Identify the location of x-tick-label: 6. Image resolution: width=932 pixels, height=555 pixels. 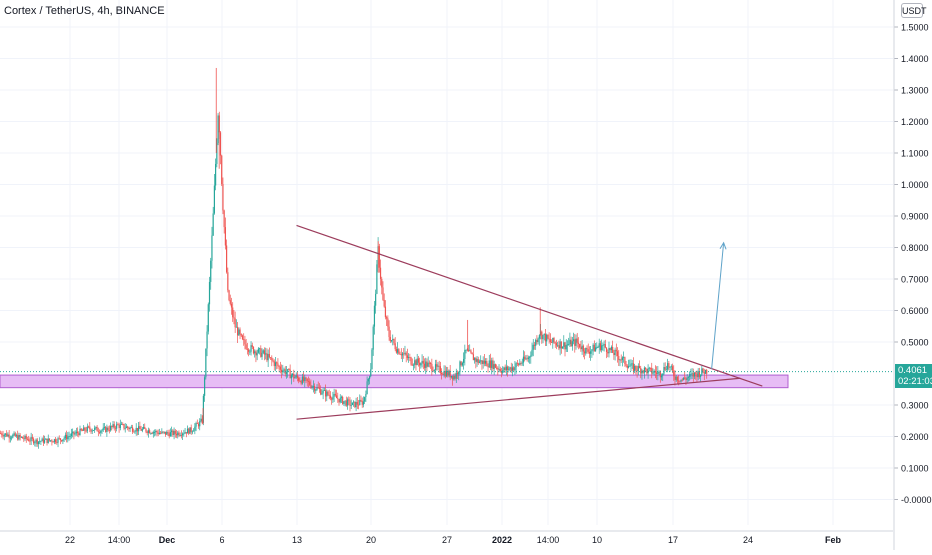
(221, 540).